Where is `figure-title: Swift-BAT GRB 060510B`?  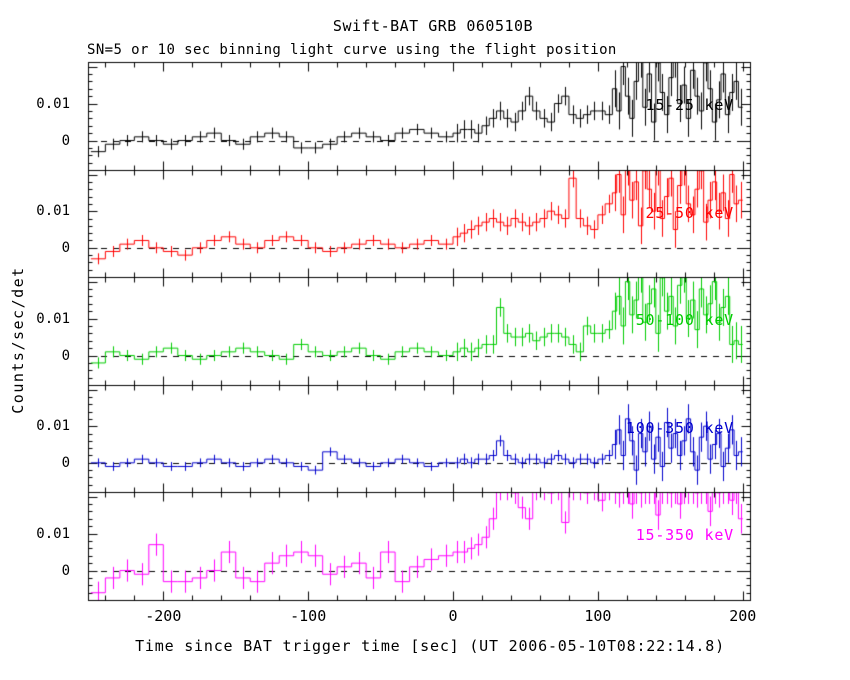 figure-title: Swift-BAT GRB 060510B is located at coordinates (433, 26).